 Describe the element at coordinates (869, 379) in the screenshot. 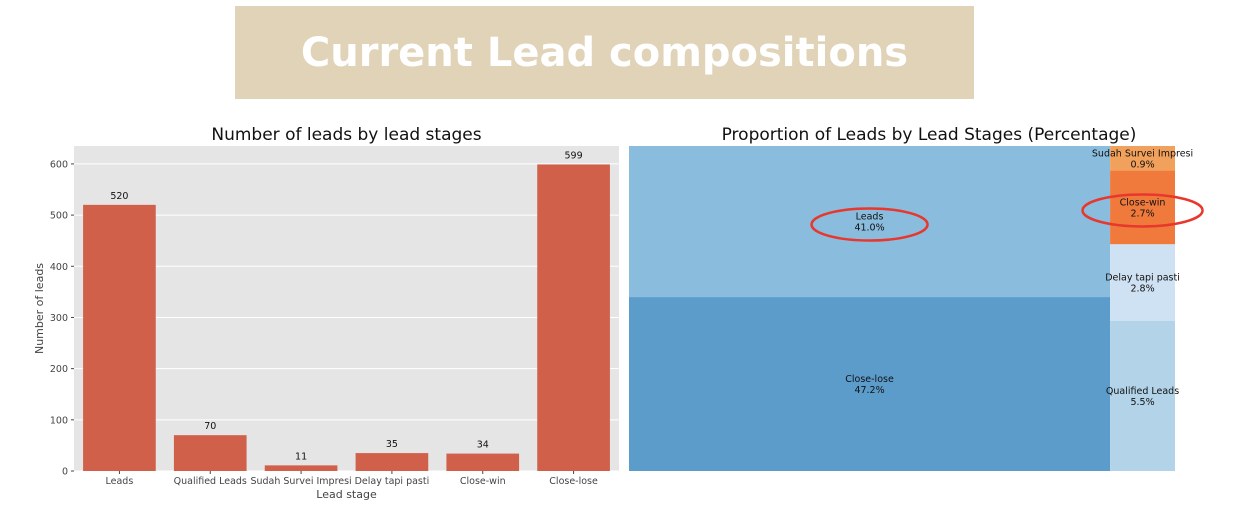

I see `treemap-label-close-lose: Close-lose` at that location.